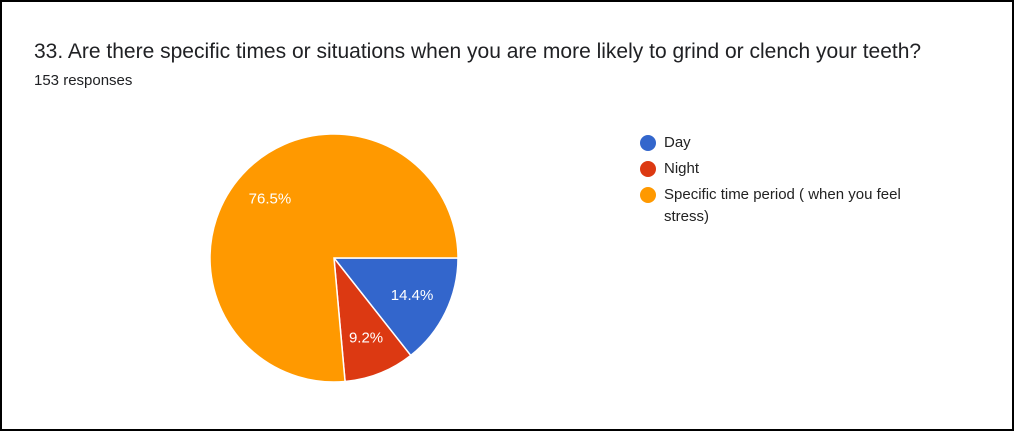  Describe the element at coordinates (790, 169) in the screenshot. I see `legend-item: Night` at that location.